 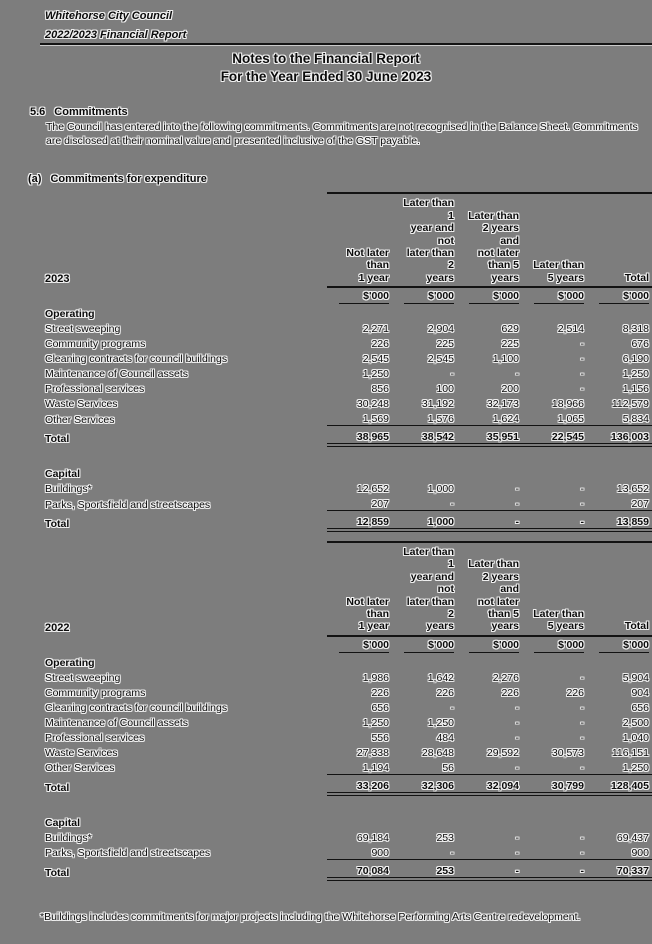 I want to click on page-title-line1: Notes to the Financial Report, so click(x=326, y=58).